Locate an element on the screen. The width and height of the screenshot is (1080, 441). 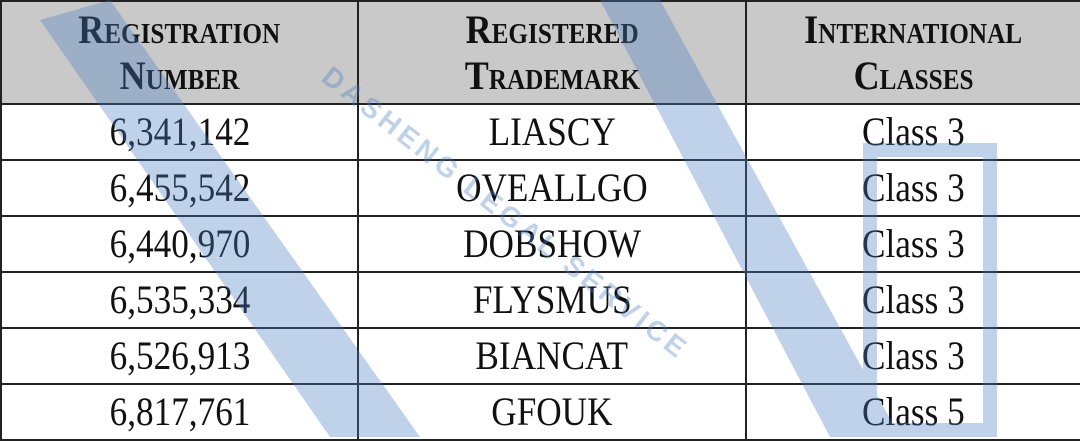
table-row: 6,817,761 GFOUK Class 5 is located at coordinates (540, 412).